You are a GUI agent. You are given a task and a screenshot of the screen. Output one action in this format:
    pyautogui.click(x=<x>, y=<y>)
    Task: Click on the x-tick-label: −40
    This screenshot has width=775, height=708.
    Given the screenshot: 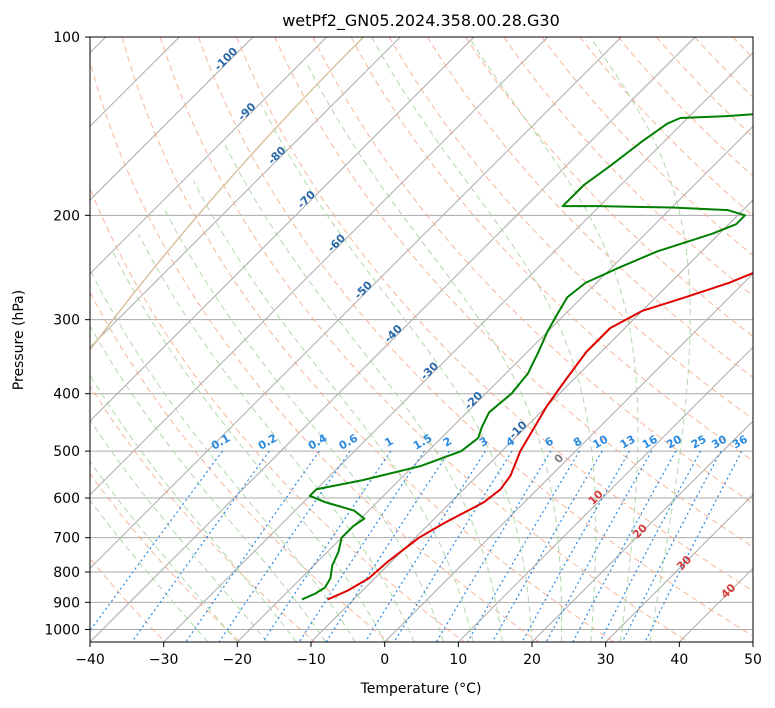 What is the action you would take?
    pyautogui.click(x=90, y=660)
    